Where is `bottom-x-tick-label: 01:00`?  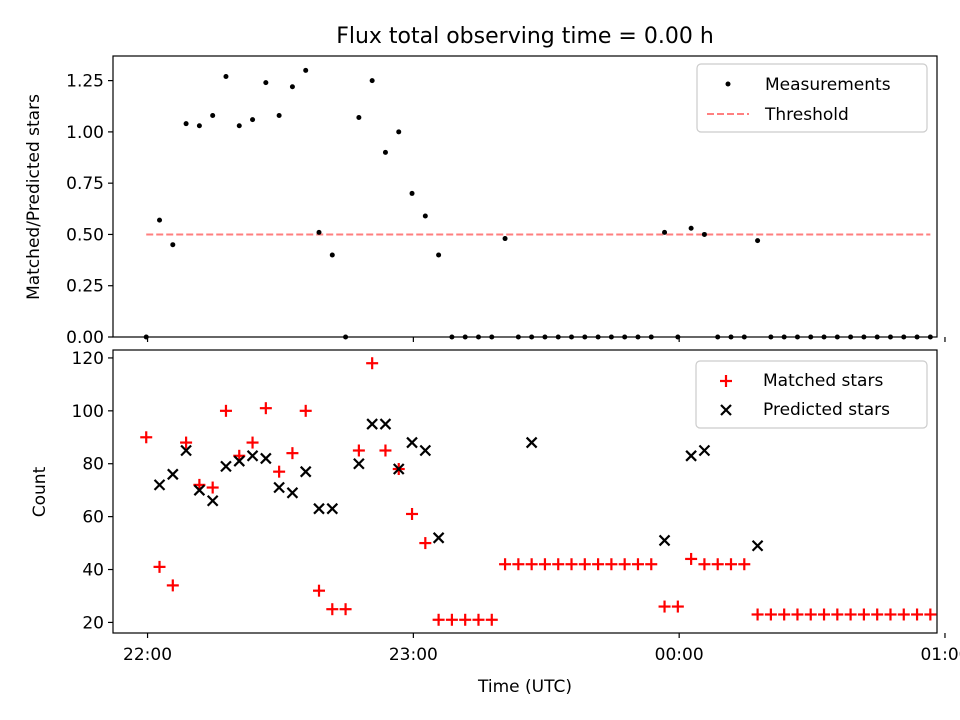
bottom-x-tick-label: 01:00 is located at coordinates (940, 655).